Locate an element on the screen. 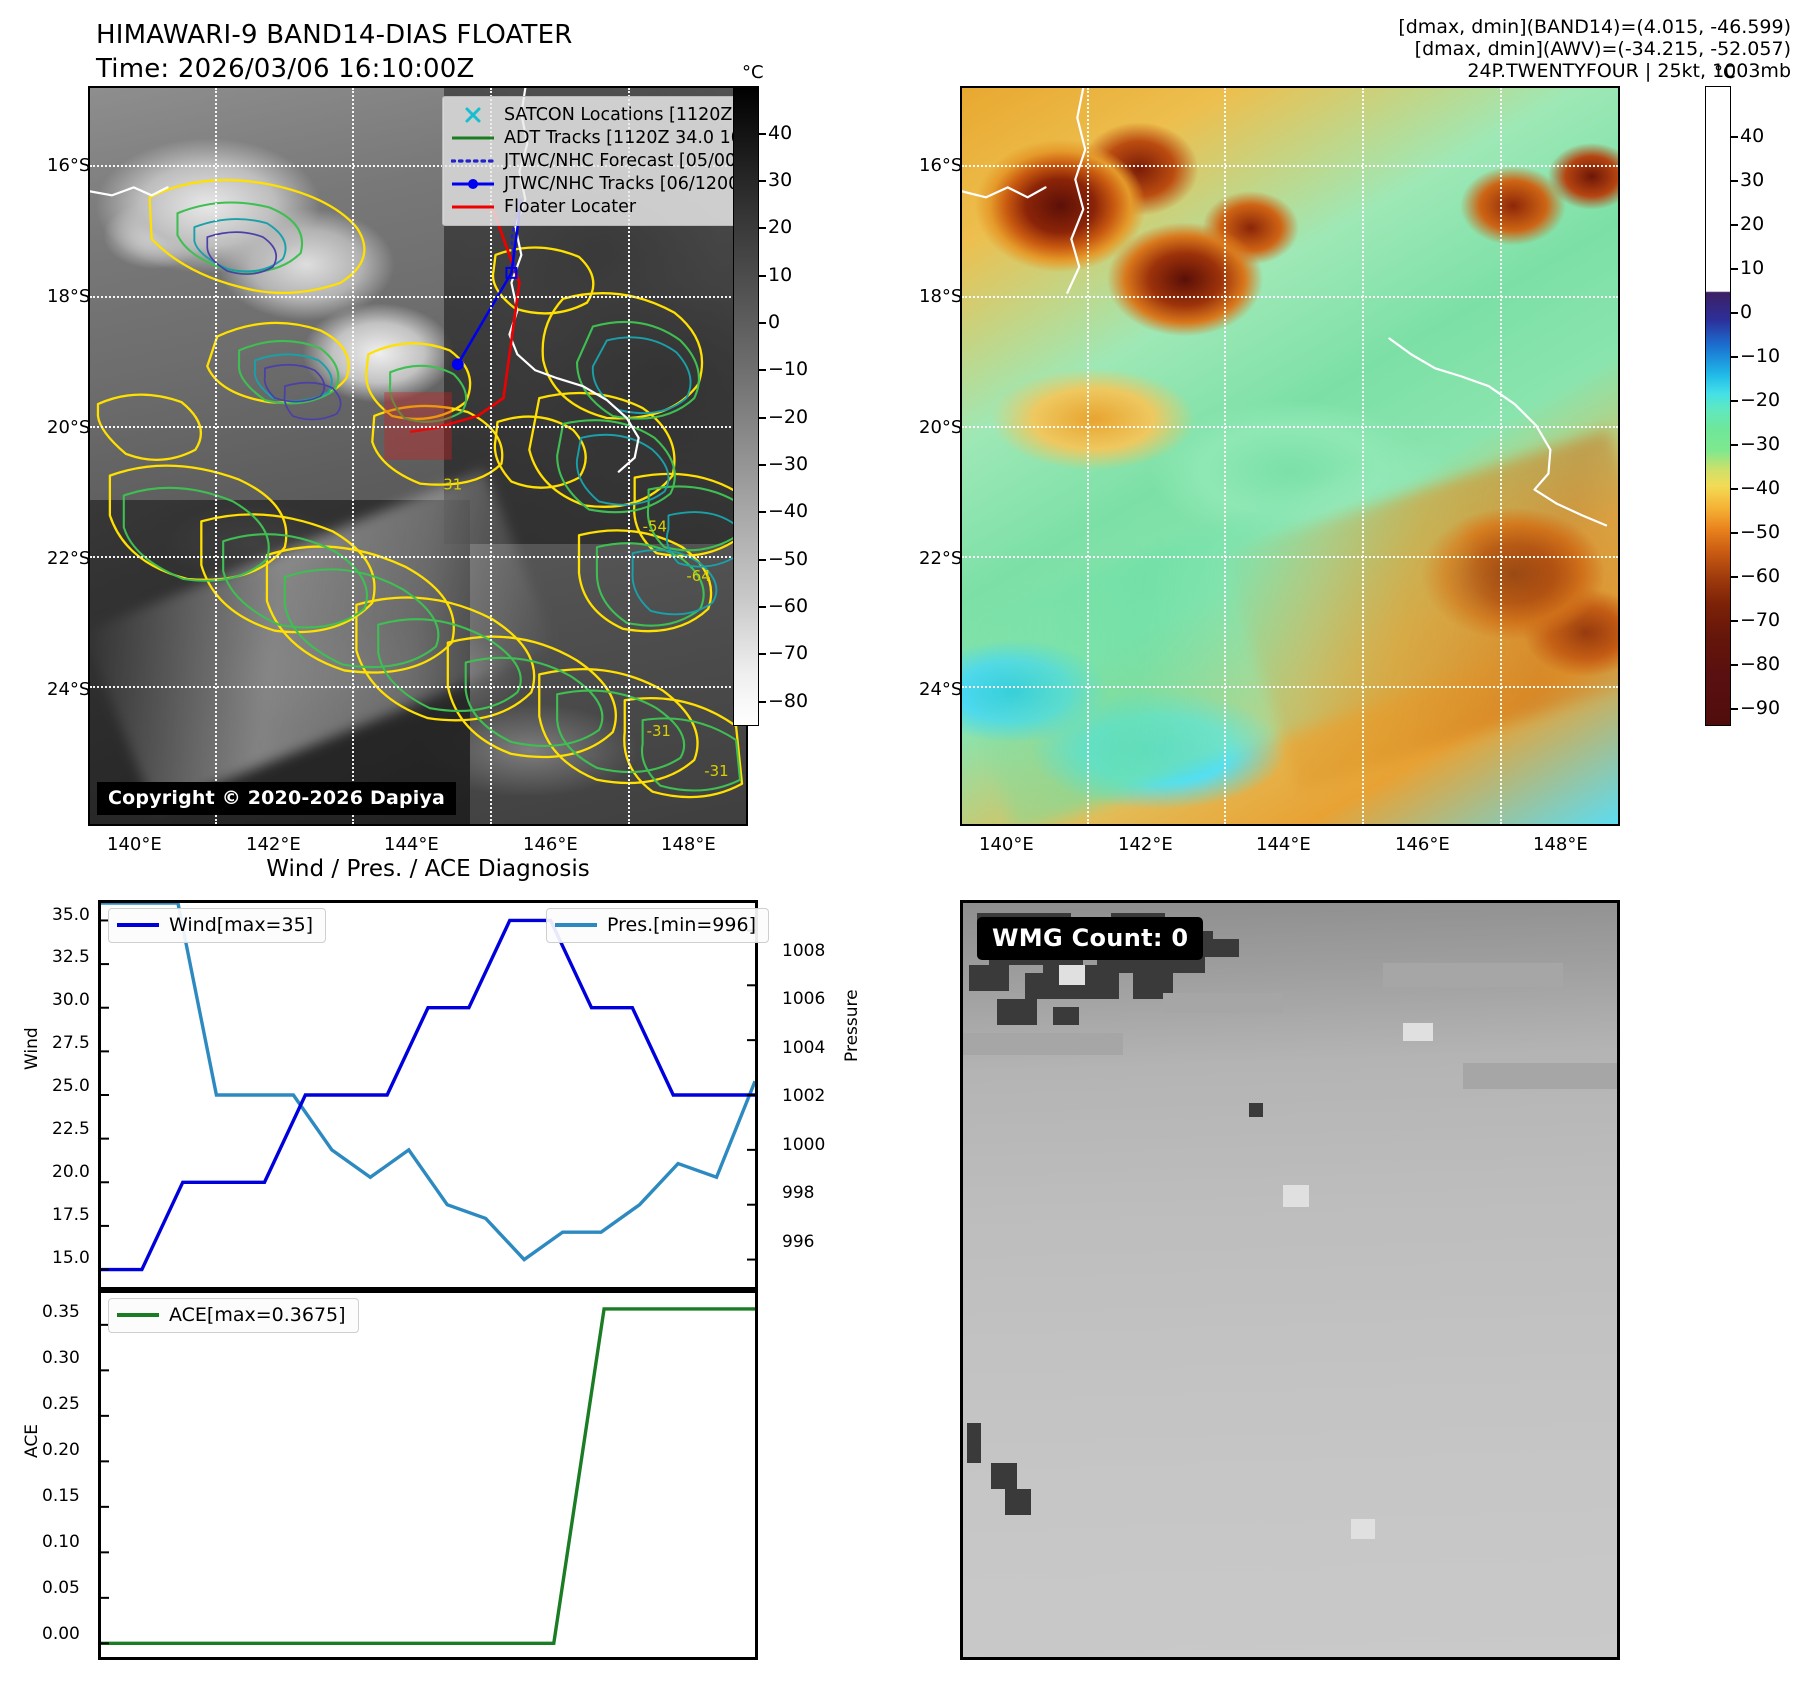 Image resolution: width=1801 pixels, height=1690 pixels. awv-cb-tick-m80: −80 is located at coordinates (1755, 664).